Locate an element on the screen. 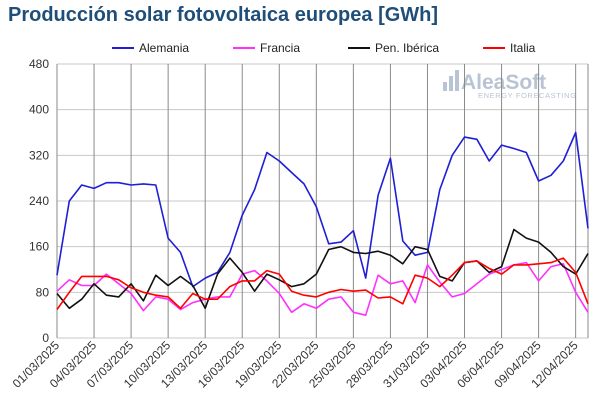 This screenshot has width=600, height=418. y-tick-label: 320 is located at coordinates (39, 155).